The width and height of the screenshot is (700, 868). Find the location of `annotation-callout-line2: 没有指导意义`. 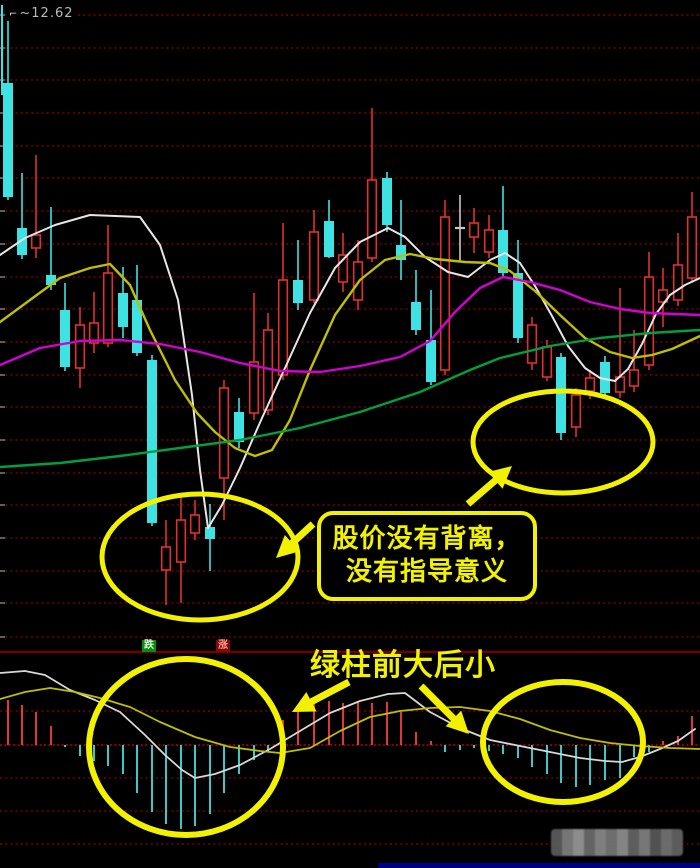

annotation-callout-line2: 没有指导意义 is located at coordinates (426, 572).